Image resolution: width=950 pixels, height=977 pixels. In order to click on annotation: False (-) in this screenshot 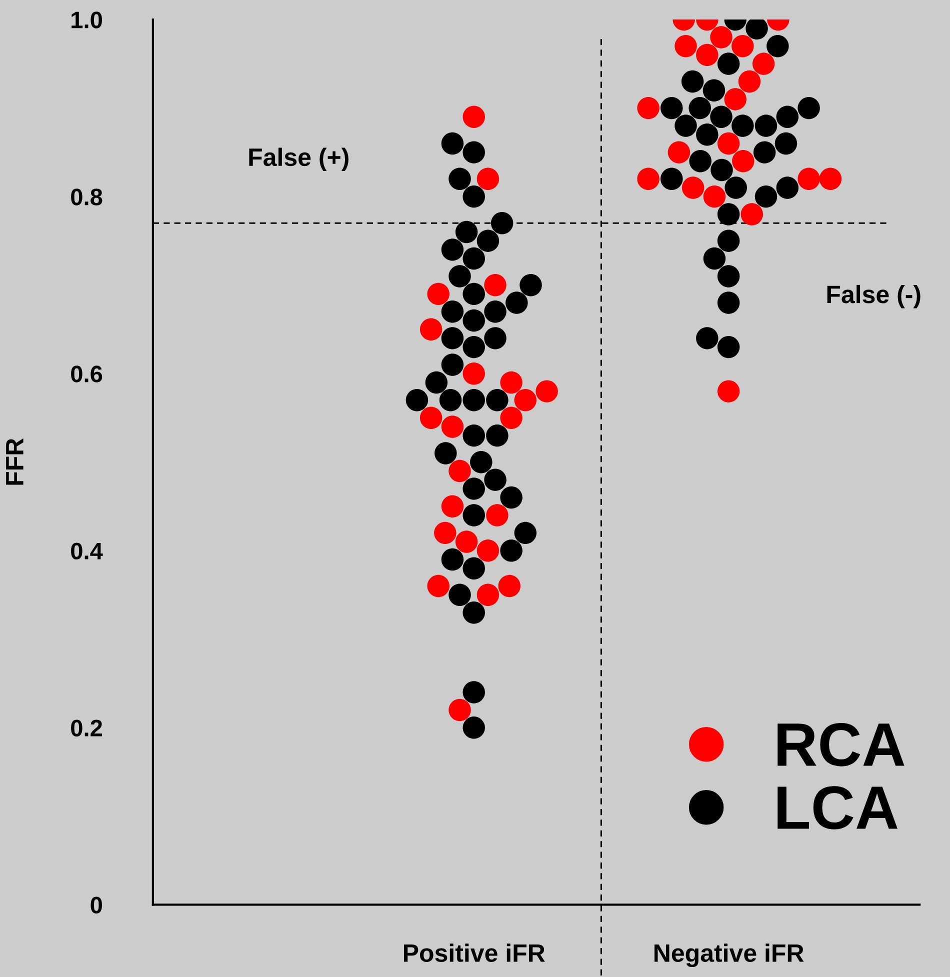, I will do `click(873, 296)`.